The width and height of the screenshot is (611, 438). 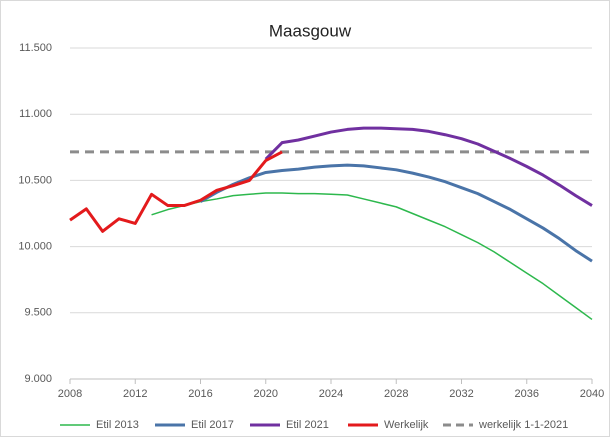 What do you see at coordinates (523, 425) in the screenshot?
I see `legend-label: werkelijk 1-1-2021` at bounding box center [523, 425].